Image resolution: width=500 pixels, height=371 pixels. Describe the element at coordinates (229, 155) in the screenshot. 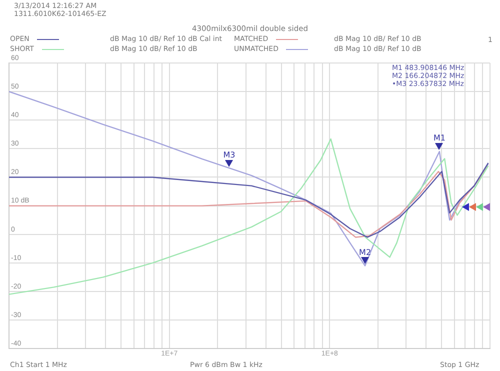

I see `annotation: M3` at that location.